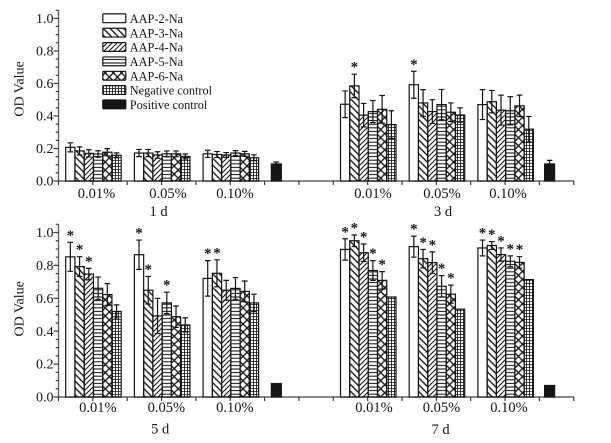 The height and width of the screenshot is (443, 611). I want to click on svg-text: 3 d, so click(443, 212).